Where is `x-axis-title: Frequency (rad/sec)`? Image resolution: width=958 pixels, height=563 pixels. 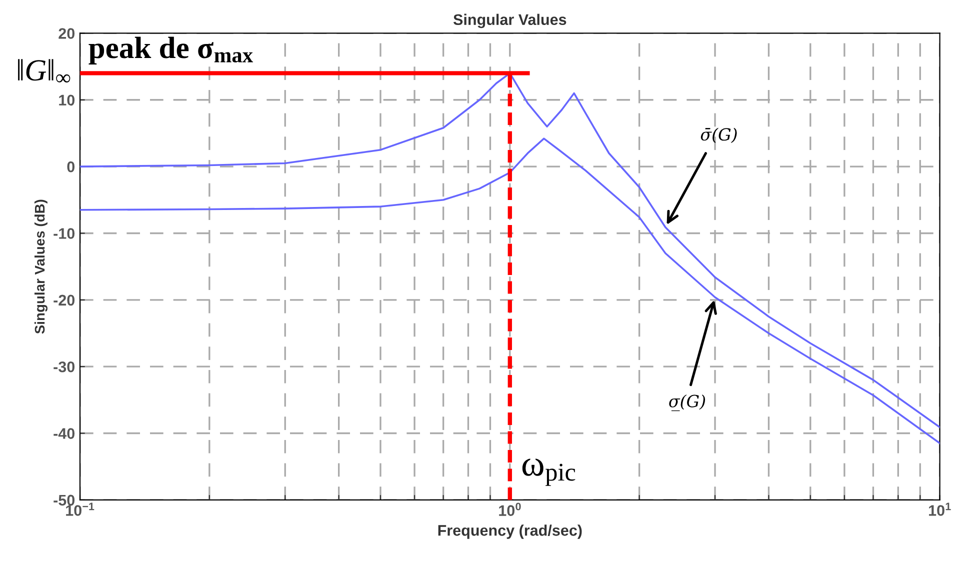
x-axis-title: Frequency (rad/sec) is located at coordinates (510, 531).